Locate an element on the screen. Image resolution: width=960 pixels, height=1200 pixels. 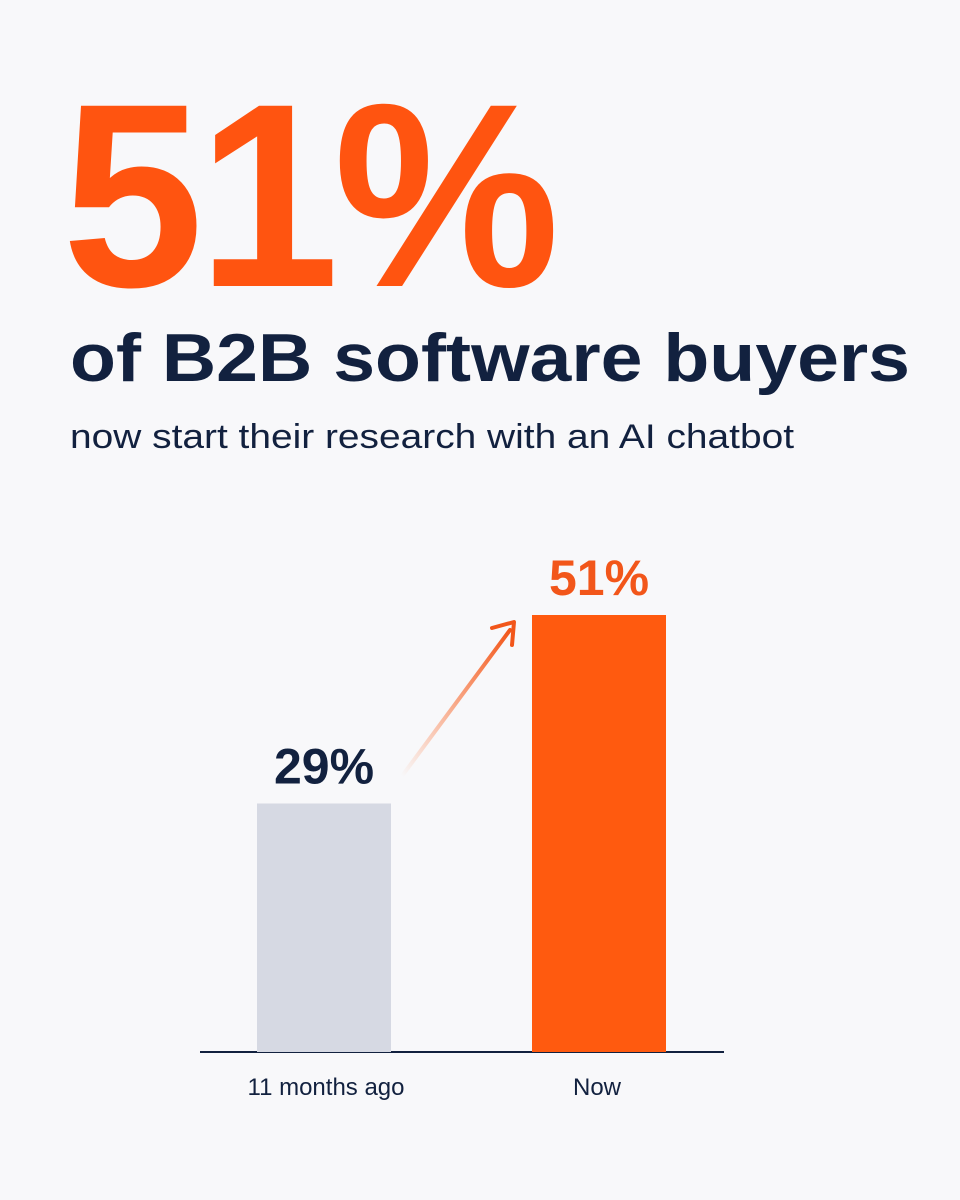
x-tick-label: Now is located at coordinates (597, 1087).